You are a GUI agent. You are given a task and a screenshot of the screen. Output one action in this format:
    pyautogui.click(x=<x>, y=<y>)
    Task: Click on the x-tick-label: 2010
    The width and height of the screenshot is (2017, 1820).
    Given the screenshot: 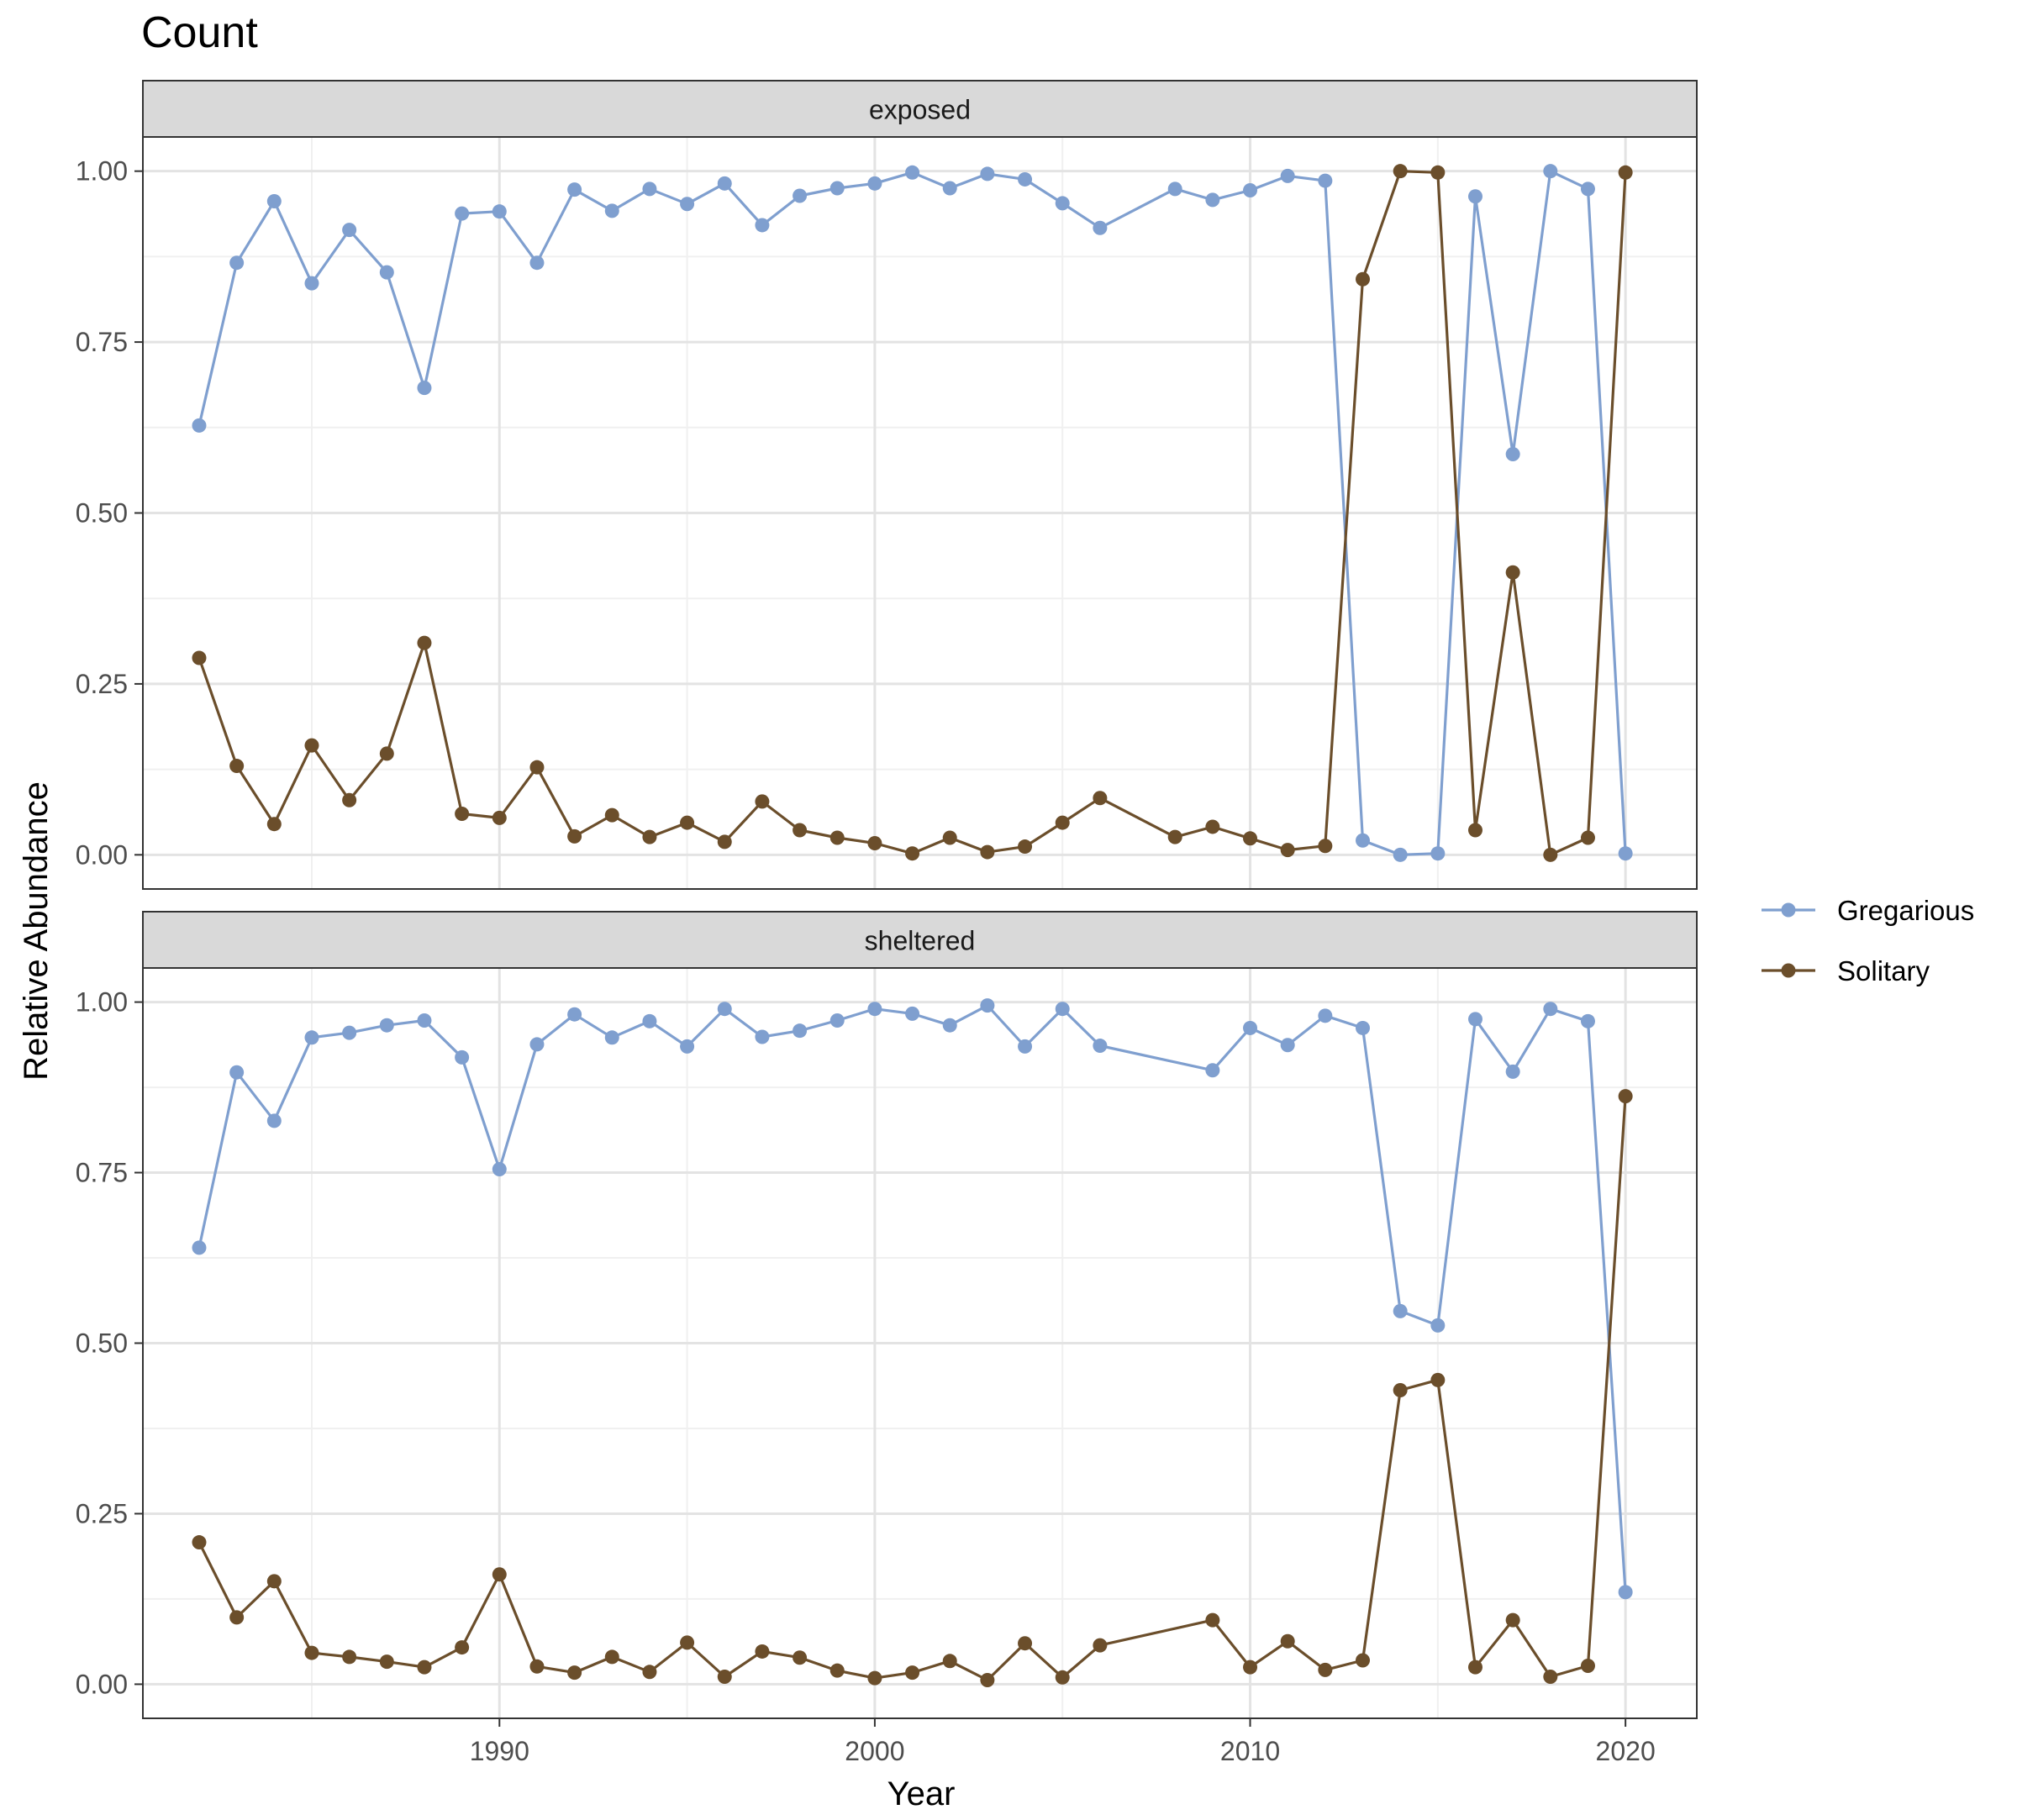 What is the action you would take?
    pyautogui.click(x=1250, y=1751)
    